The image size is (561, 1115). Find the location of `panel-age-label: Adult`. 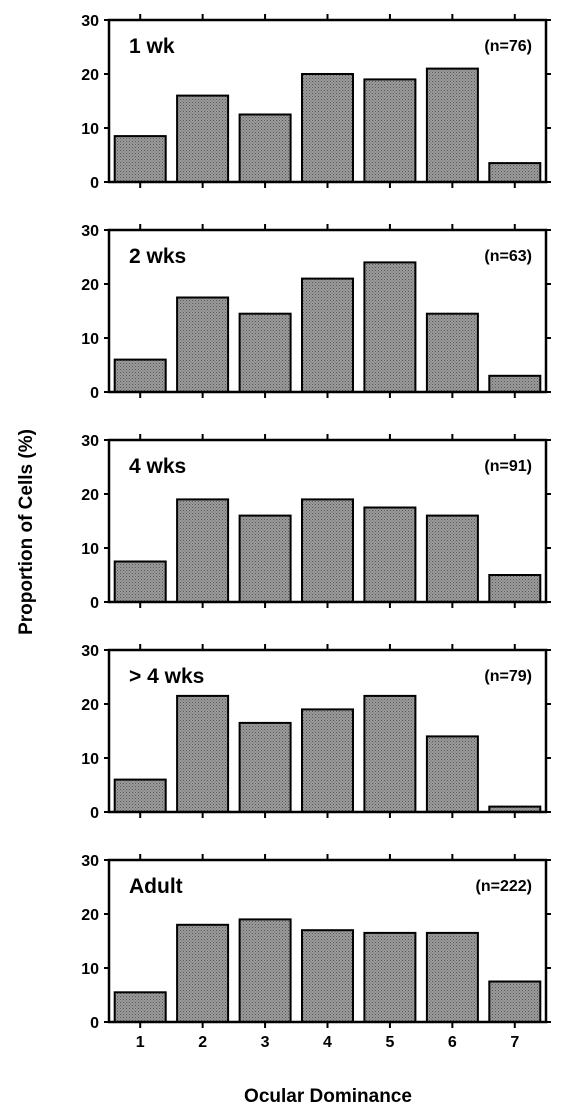

panel-age-label: Adult is located at coordinates (156, 886).